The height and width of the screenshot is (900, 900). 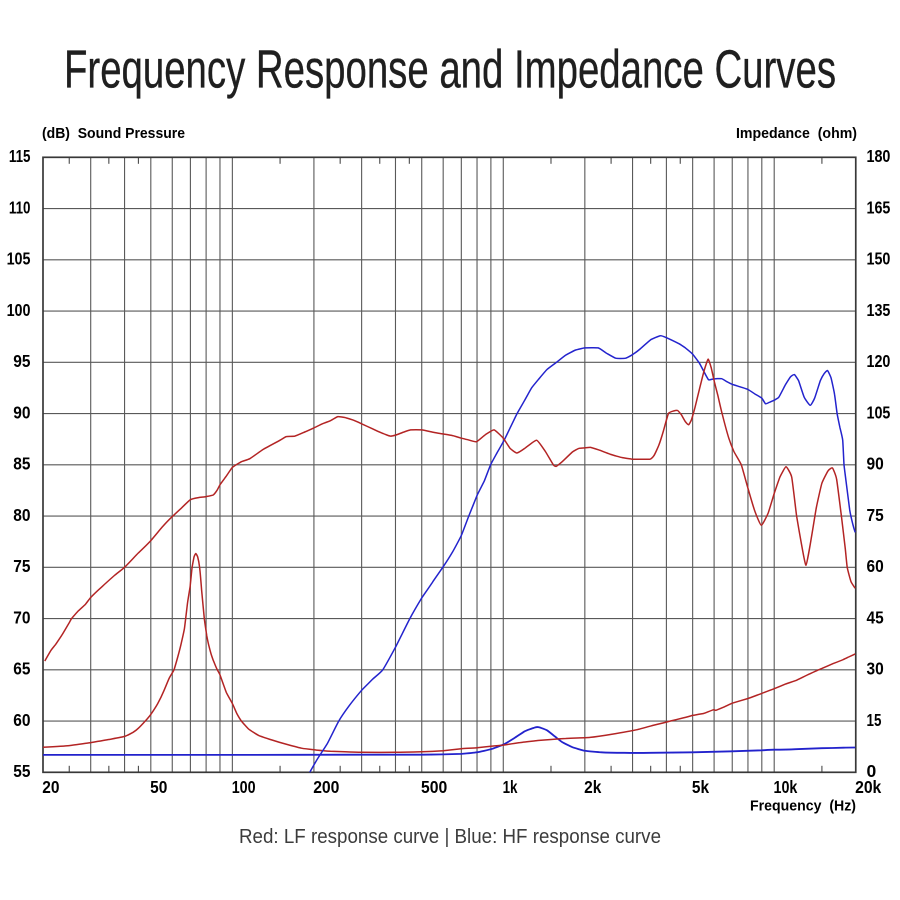 What do you see at coordinates (786, 787) in the screenshot?
I see `svg-text: 10k` at bounding box center [786, 787].